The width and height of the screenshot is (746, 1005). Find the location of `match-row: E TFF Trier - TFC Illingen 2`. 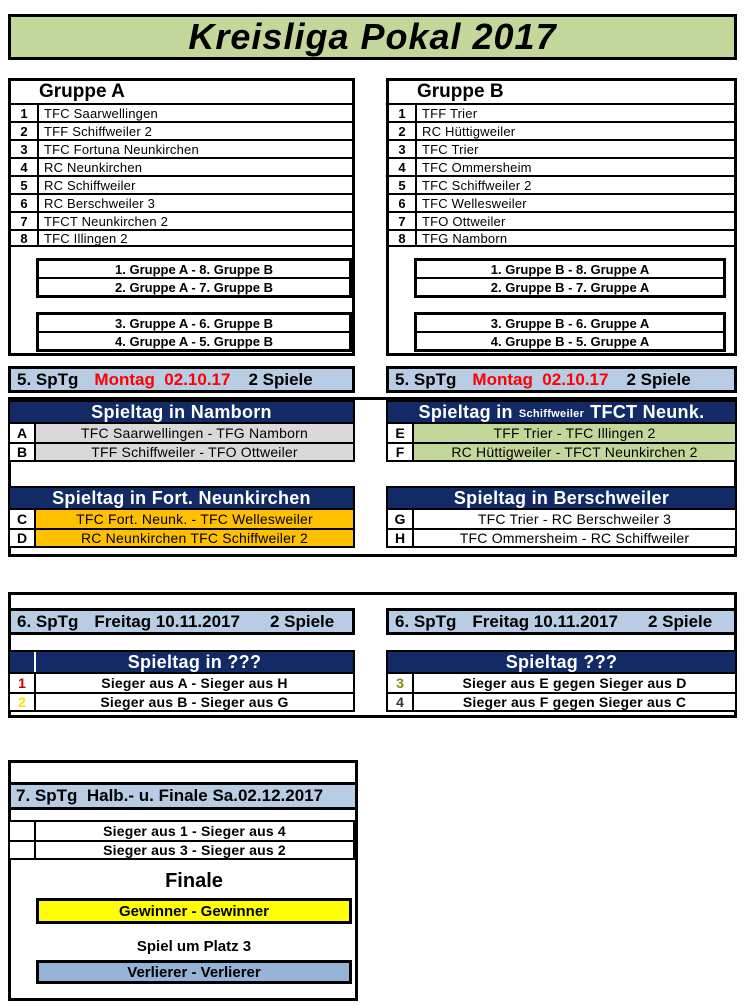

match-row: E TFF Trier - TFC Illingen 2 is located at coordinates (561, 433).